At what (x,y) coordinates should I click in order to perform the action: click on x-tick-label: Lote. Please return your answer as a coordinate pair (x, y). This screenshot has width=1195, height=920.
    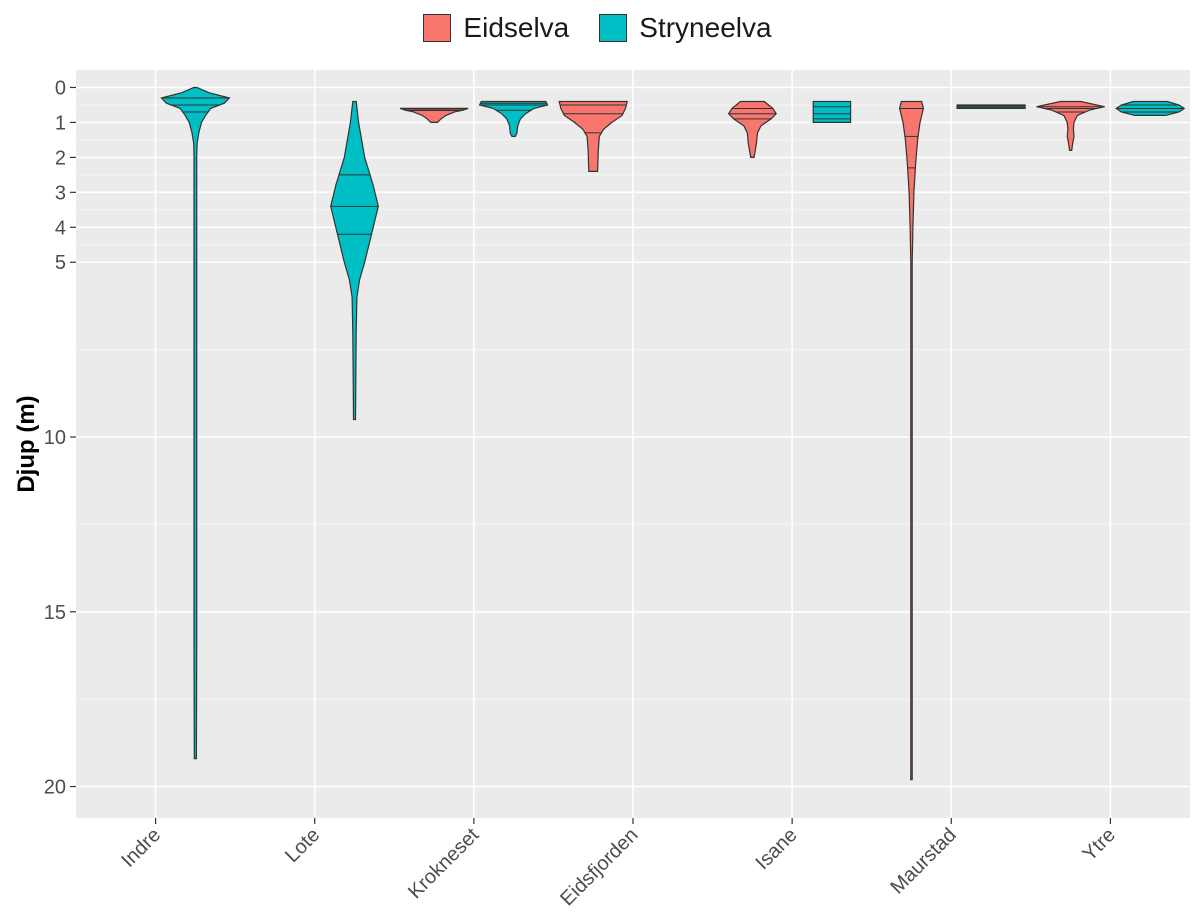
    Looking at the image, I should click on (302, 845).